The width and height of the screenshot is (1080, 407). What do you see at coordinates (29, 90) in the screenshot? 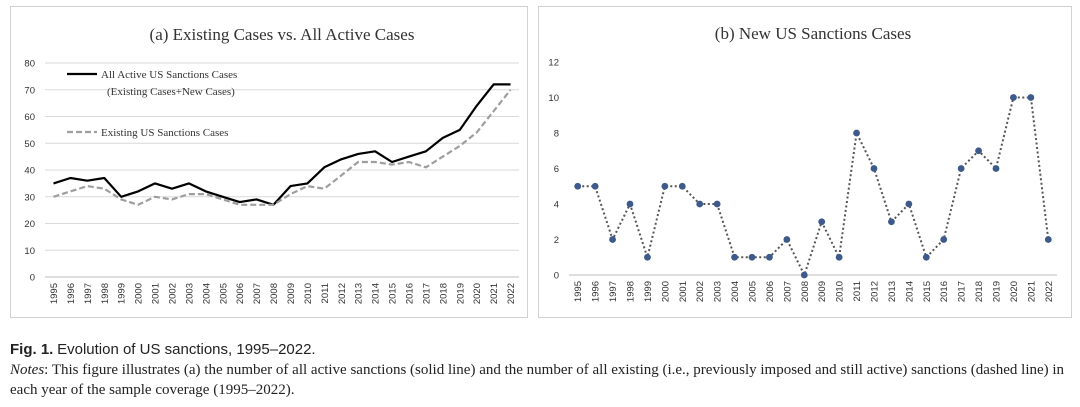
I see `chart-a-y-tick-label: 70` at bounding box center [29, 90].